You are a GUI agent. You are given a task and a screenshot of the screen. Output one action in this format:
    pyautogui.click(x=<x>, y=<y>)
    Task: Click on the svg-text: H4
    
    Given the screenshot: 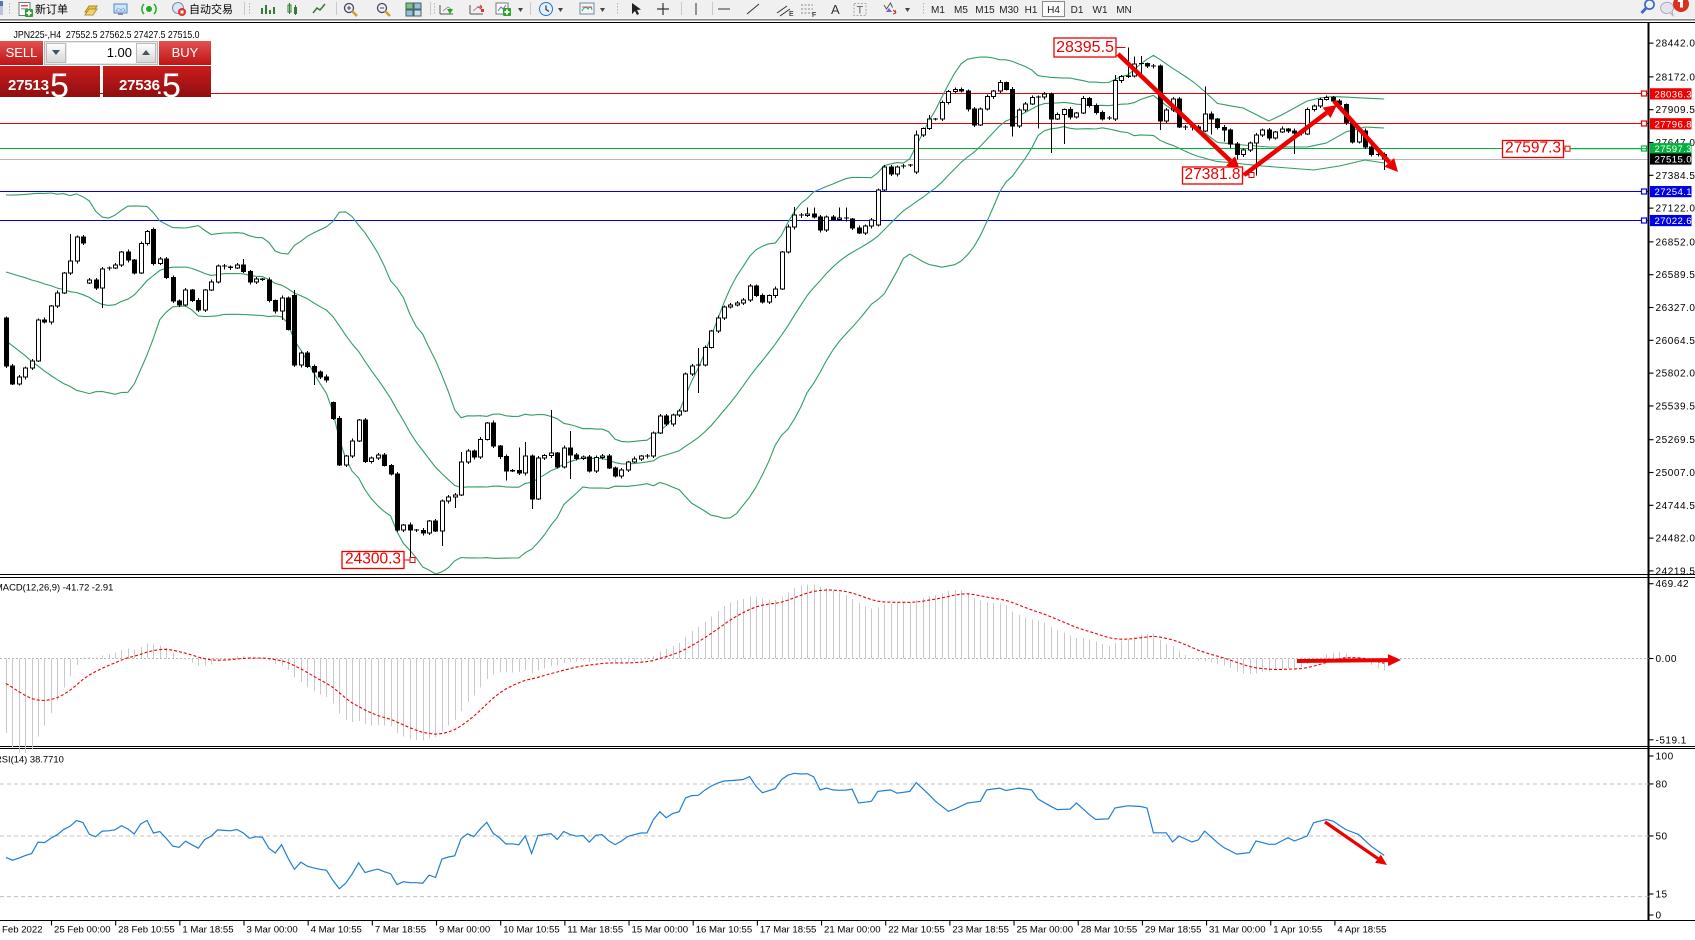 What is the action you would take?
    pyautogui.click(x=1053, y=10)
    